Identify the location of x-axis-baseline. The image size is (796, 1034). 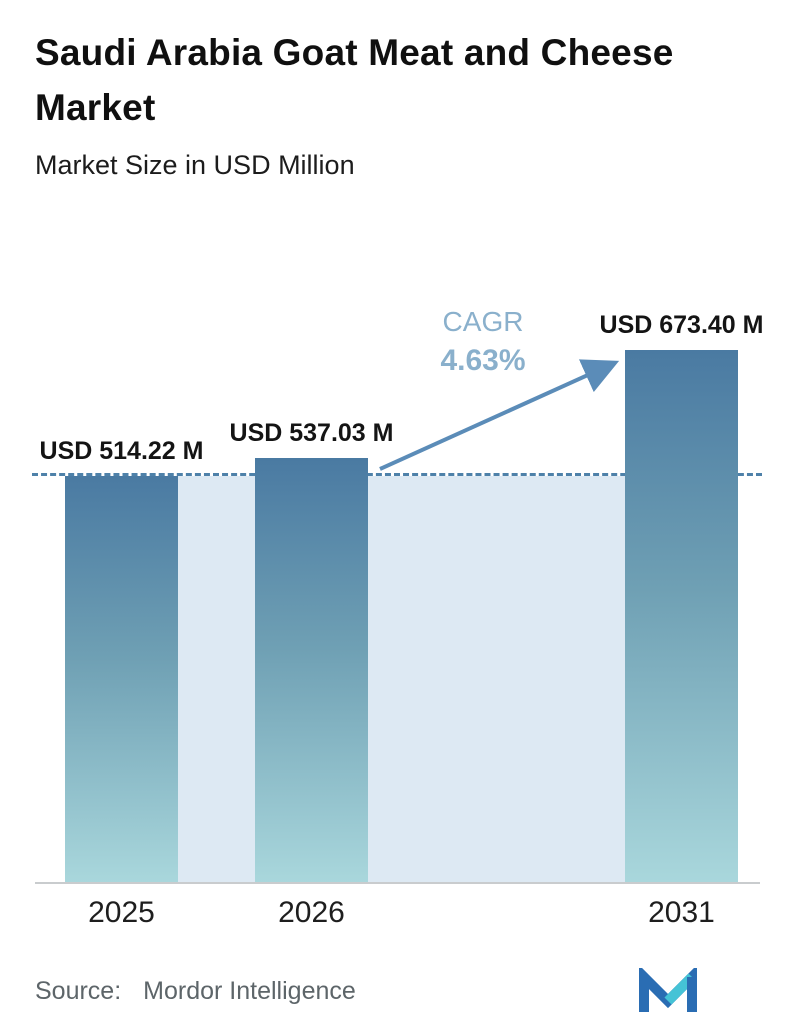
(397, 883).